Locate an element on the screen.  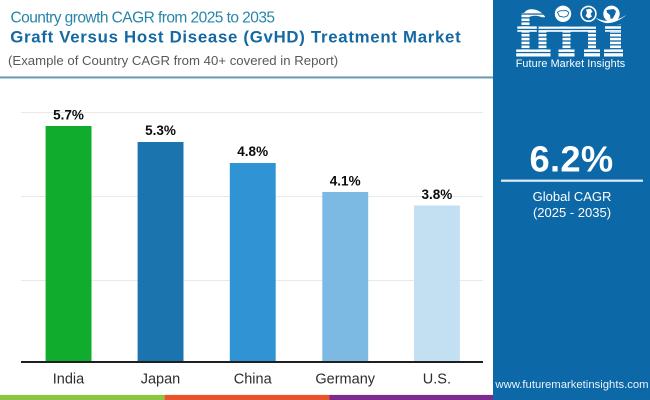
svg-text: 3.8% is located at coordinates (437, 194).